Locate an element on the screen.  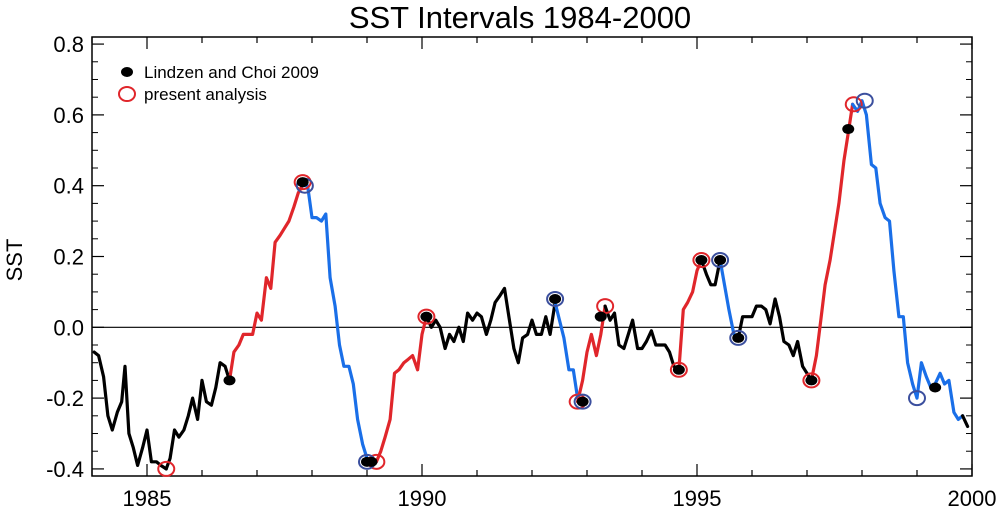
y-tick-label: 0.8 is located at coordinates (68, 44).